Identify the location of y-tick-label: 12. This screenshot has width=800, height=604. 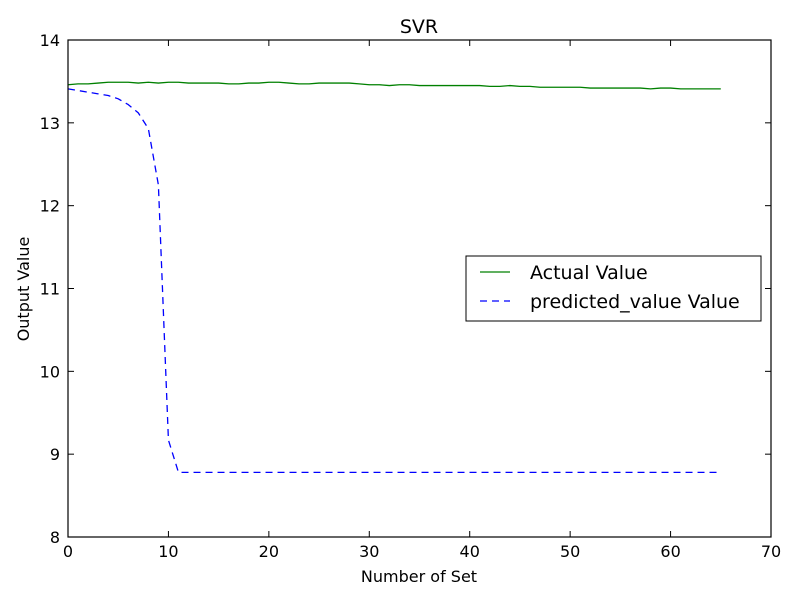
(50, 206).